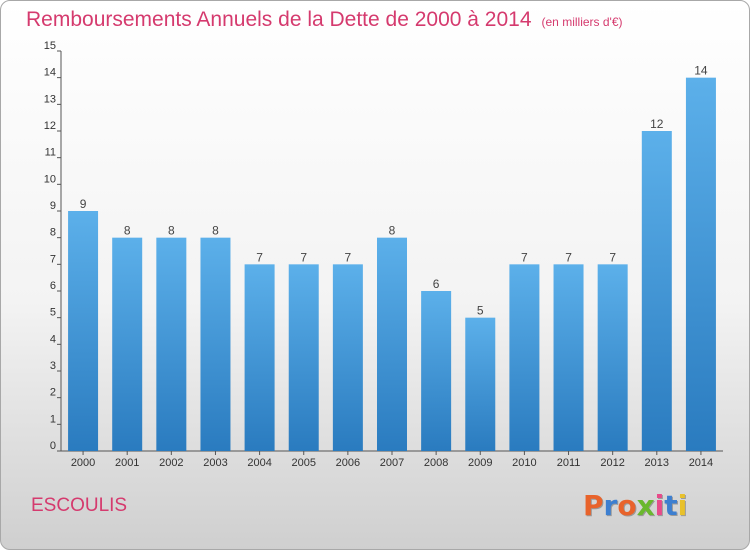 Image resolution: width=750 pixels, height=550 pixels. What do you see at coordinates (53, 366) in the screenshot?
I see `y-tick-label: 3` at bounding box center [53, 366].